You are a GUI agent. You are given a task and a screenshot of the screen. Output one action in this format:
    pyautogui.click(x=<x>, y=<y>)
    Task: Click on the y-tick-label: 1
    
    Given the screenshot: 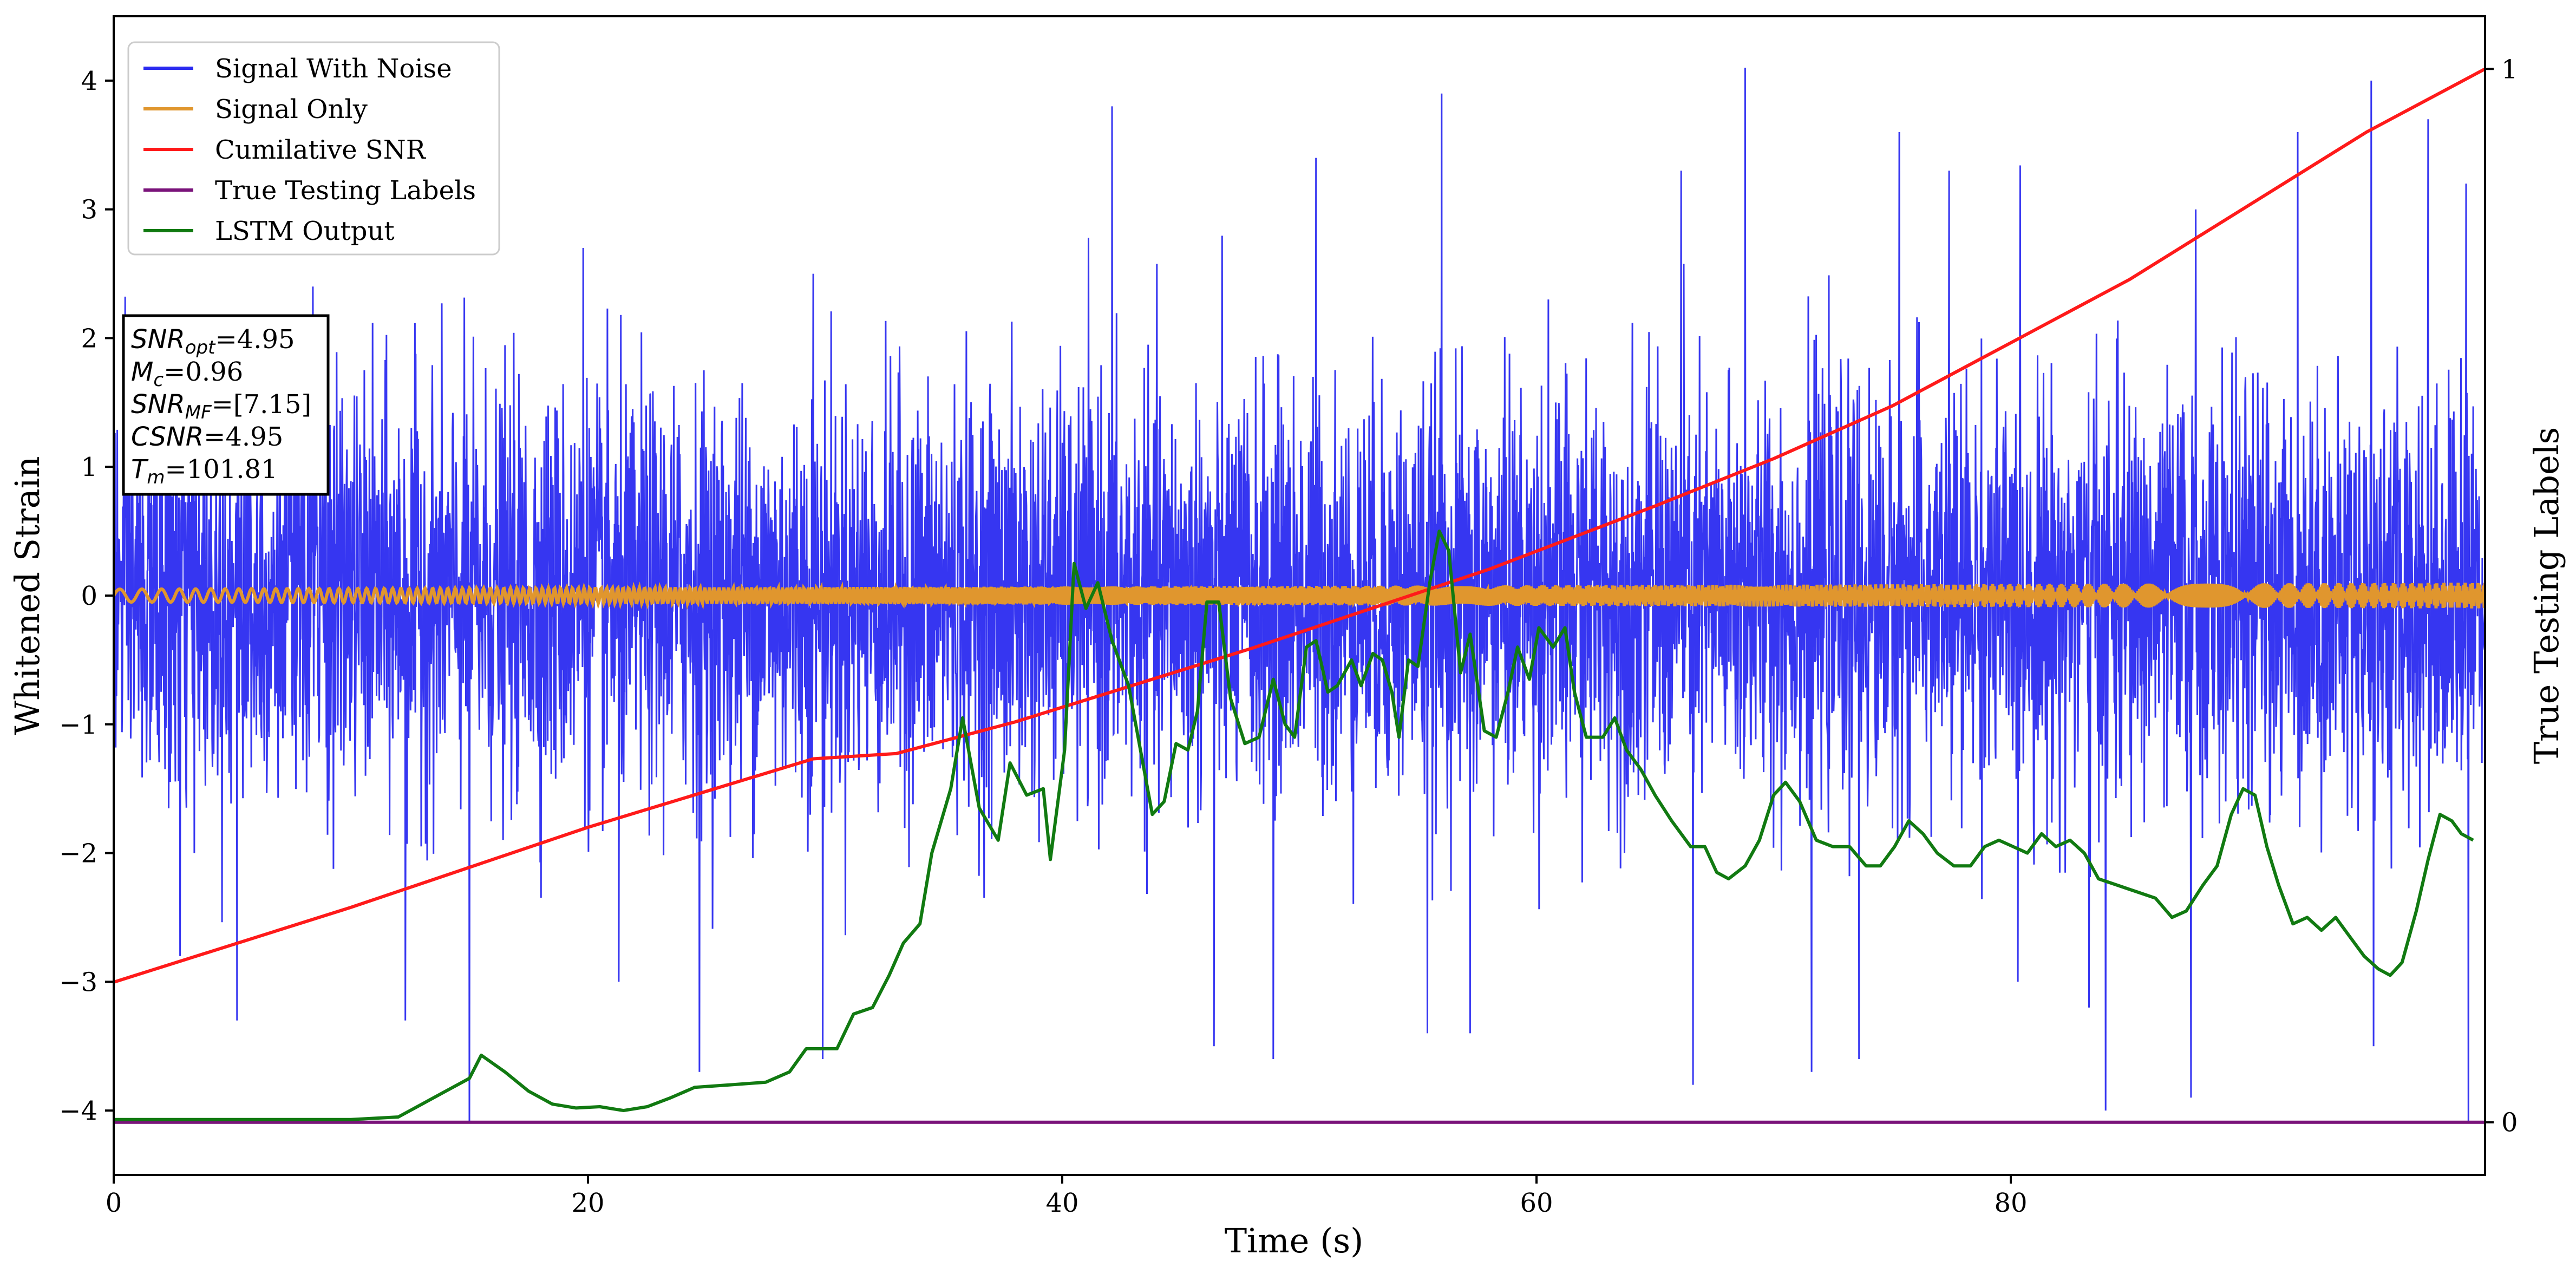 What is the action you would take?
    pyautogui.click(x=89, y=467)
    